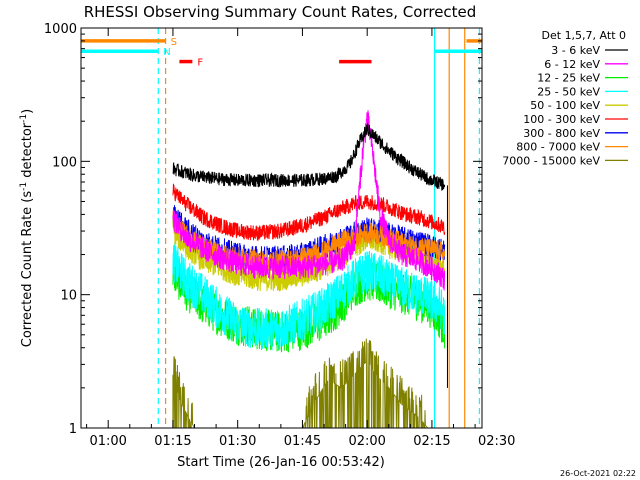 This screenshot has height=480, width=640. Describe the element at coordinates (27, 152) in the screenshot. I see `y-axis-label-mid: detector` at that location.